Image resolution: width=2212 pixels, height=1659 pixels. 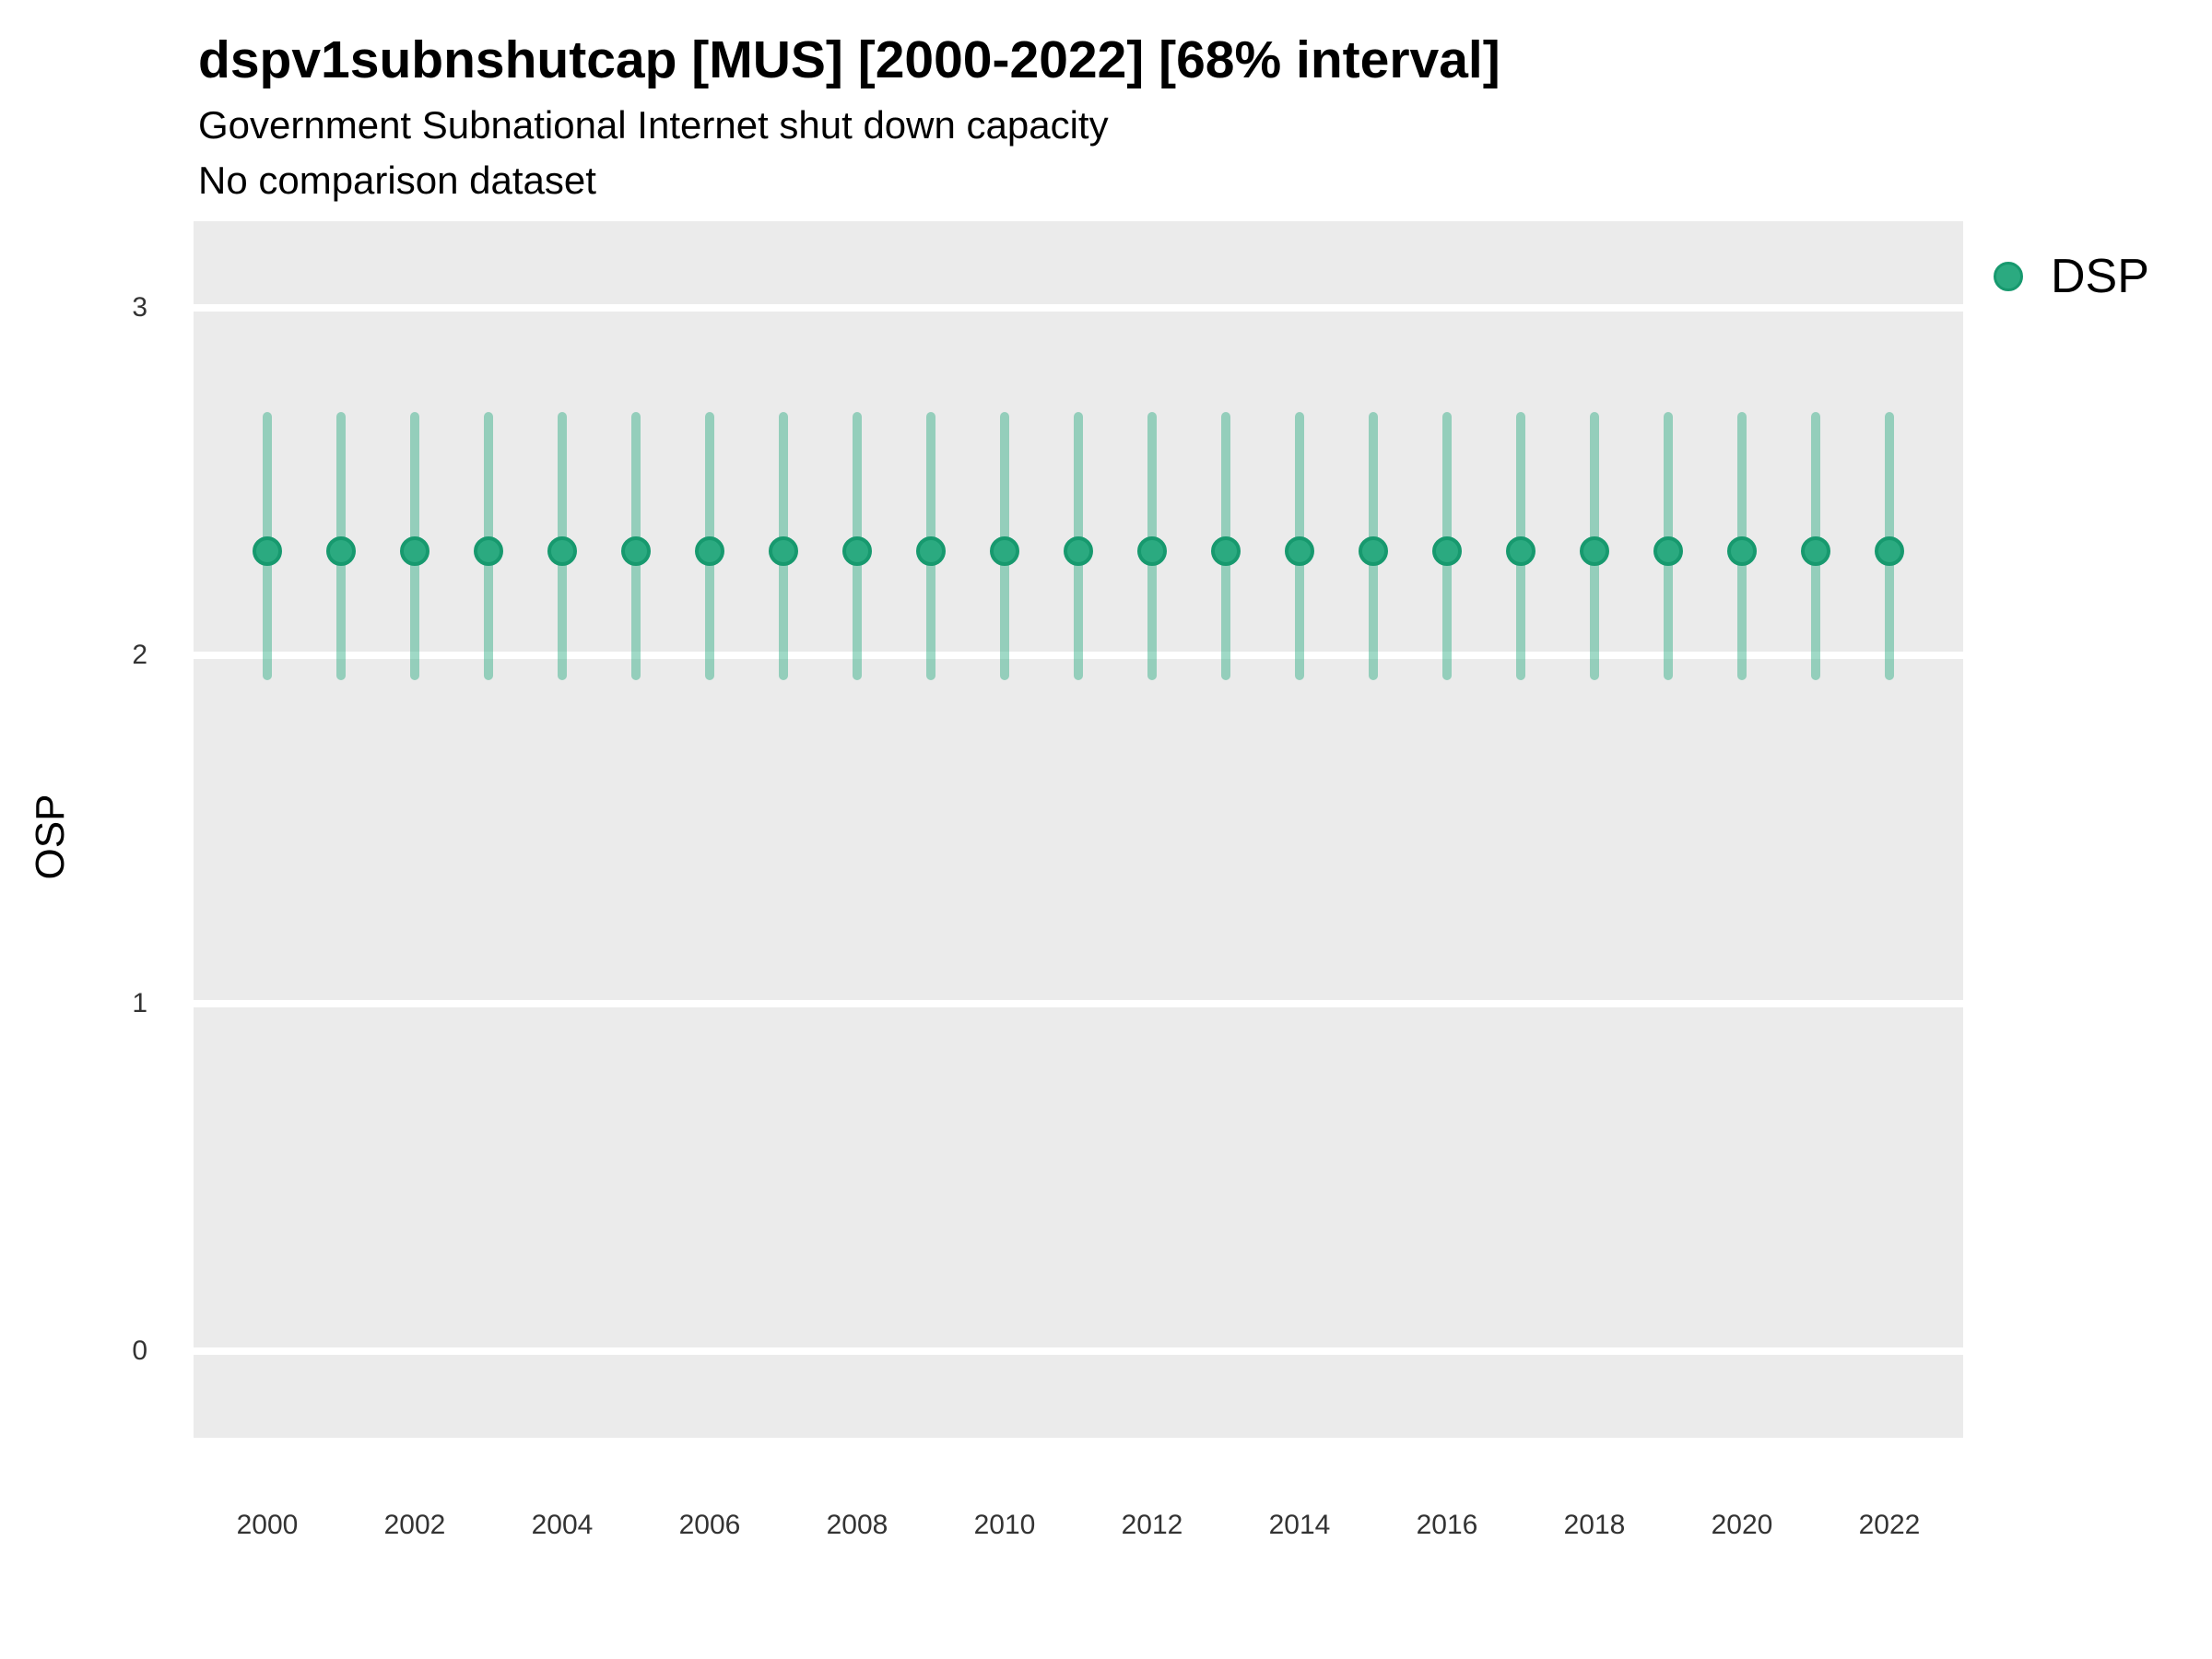 What do you see at coordinates (1373, 551) in the screenshot?
I see `point-2015` at bounding box center [1373, 551].